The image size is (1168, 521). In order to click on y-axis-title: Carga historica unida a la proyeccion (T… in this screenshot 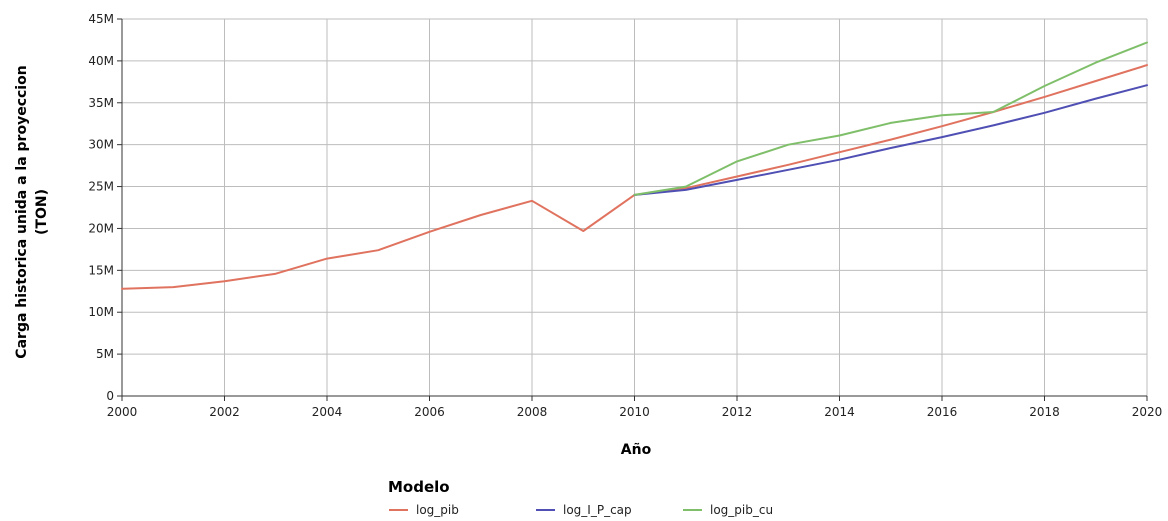, I will do `click(32, 211)`.